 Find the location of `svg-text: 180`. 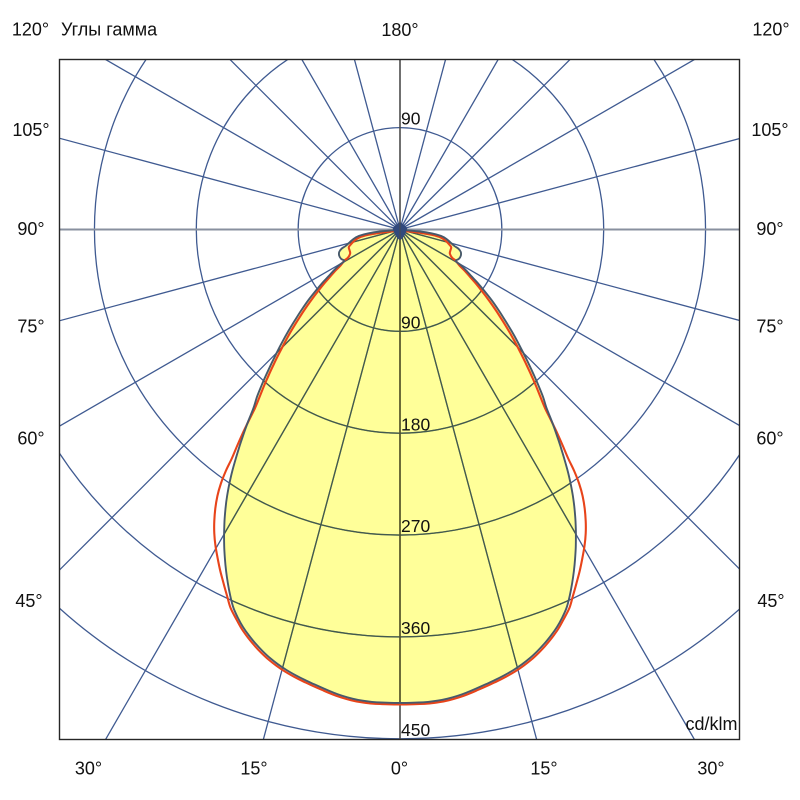

svg-text: 180 is located at coordinates (415, 424).